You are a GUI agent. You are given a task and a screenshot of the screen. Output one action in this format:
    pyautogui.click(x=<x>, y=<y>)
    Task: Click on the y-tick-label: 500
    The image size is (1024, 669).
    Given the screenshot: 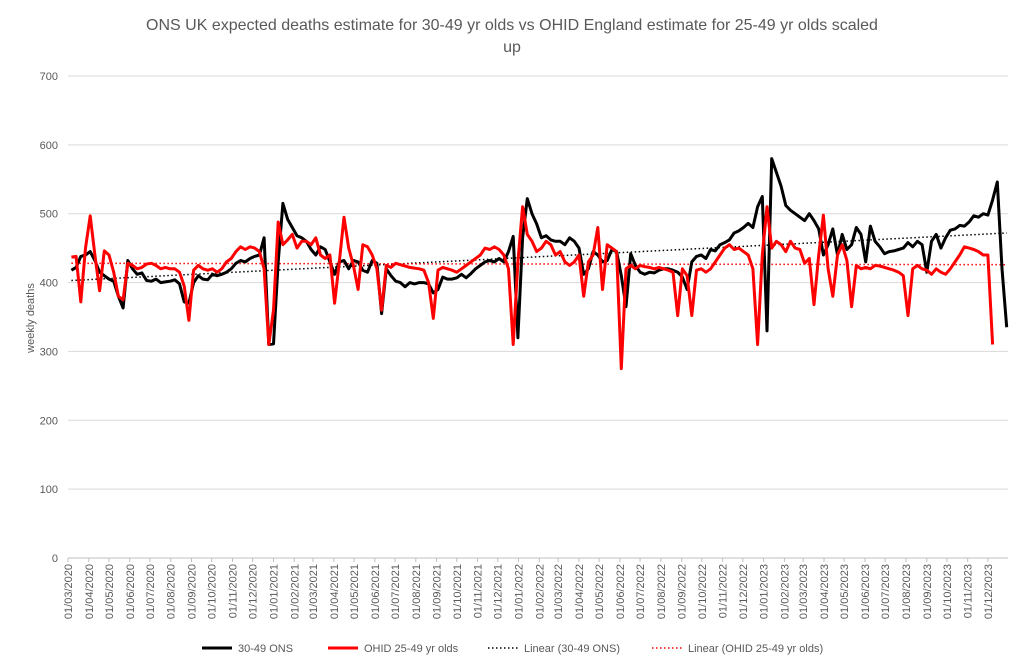 What is the action you would take?
    pyautogui.click(x=49, y=215)
    